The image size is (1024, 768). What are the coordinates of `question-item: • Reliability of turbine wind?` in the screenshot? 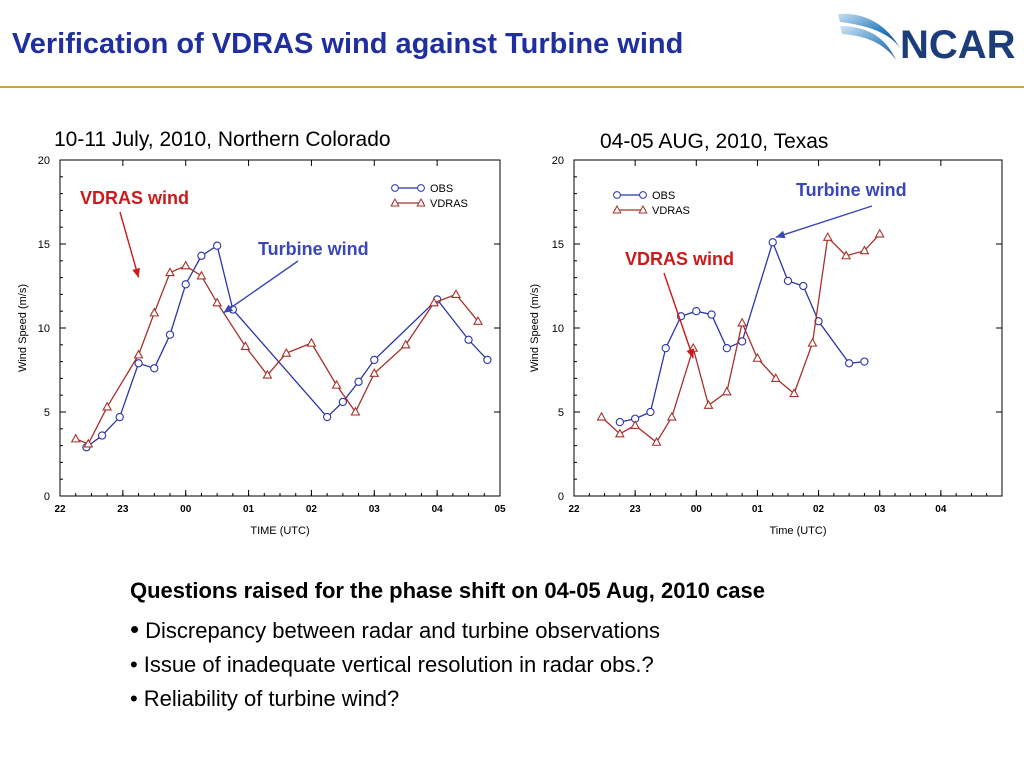 It's located at (265, 698).